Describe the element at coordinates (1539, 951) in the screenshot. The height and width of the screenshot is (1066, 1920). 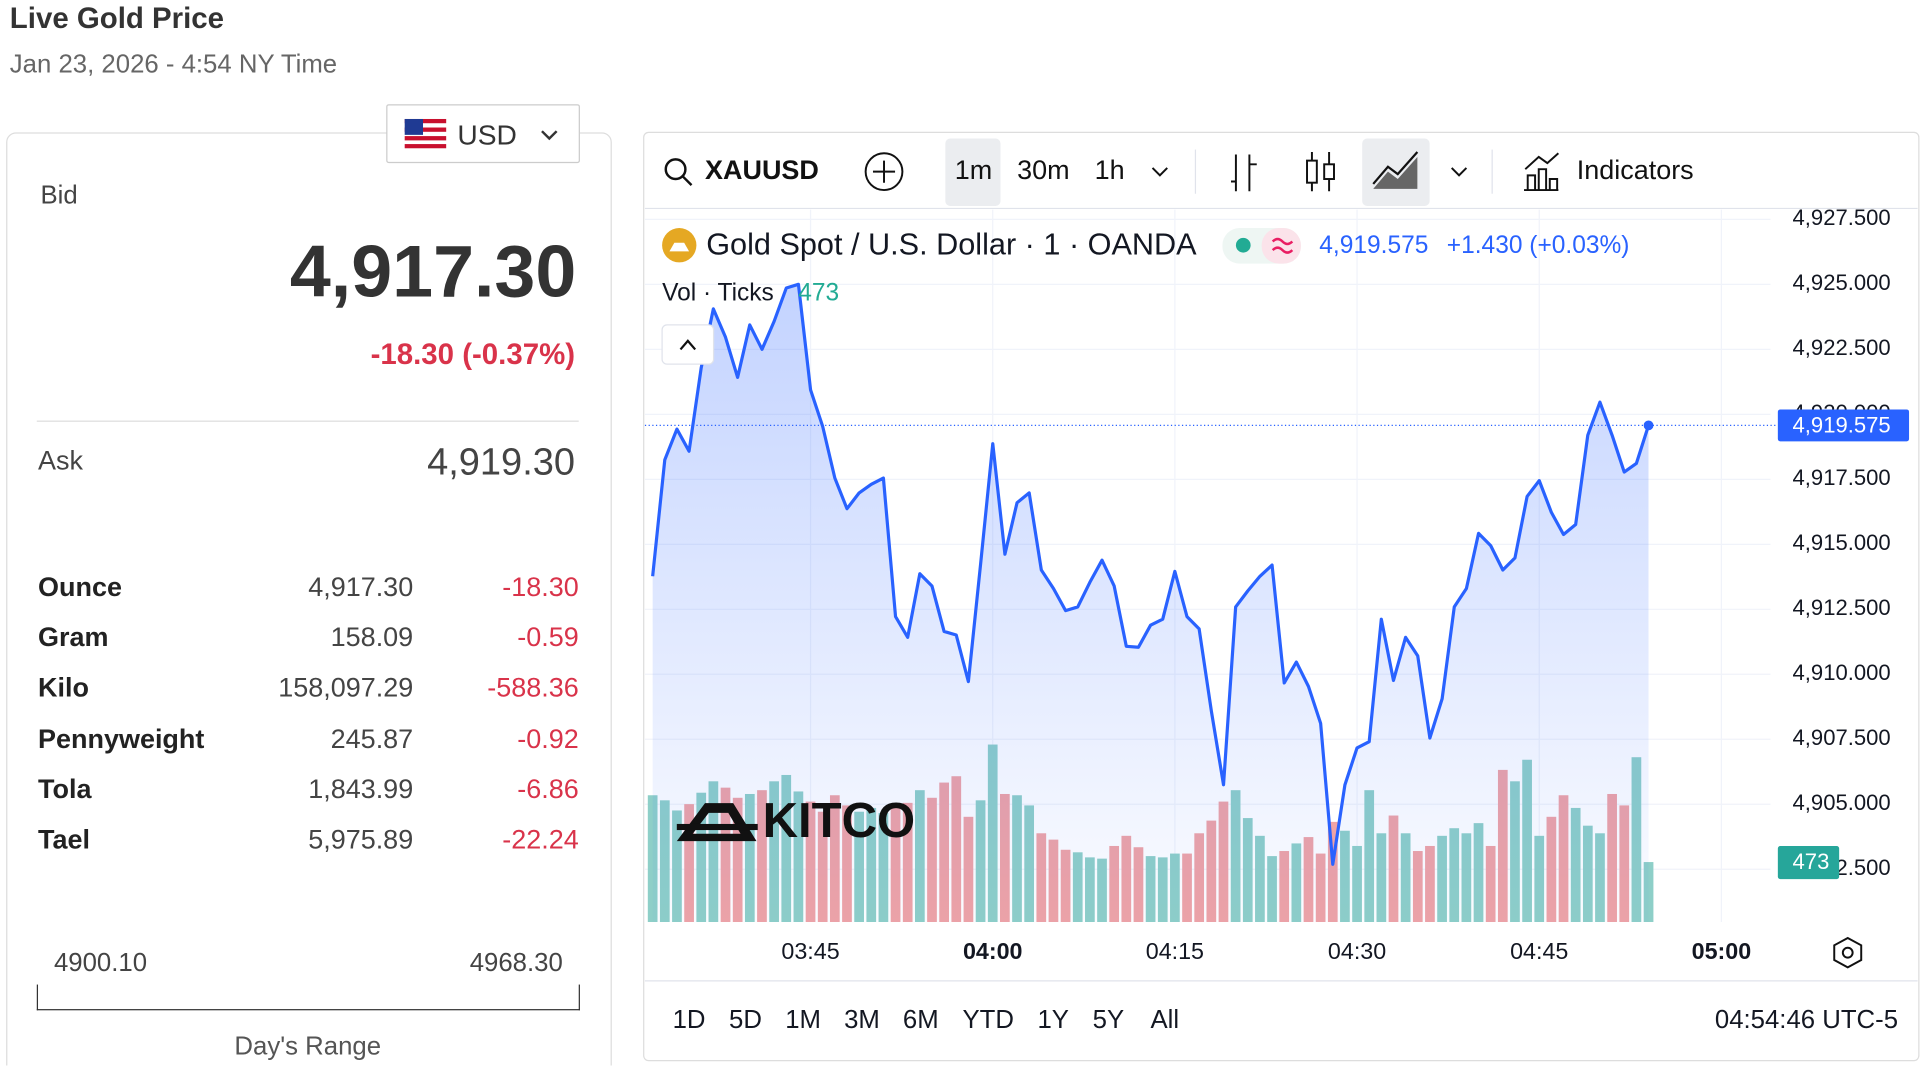
I see `x-tick-label: 04:45` at that location.